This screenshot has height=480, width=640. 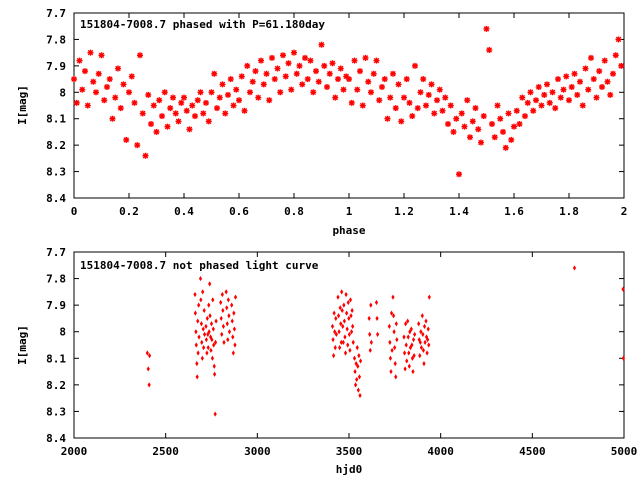 I want to click on x-tick-label: 2, so click(x=624, y=211).